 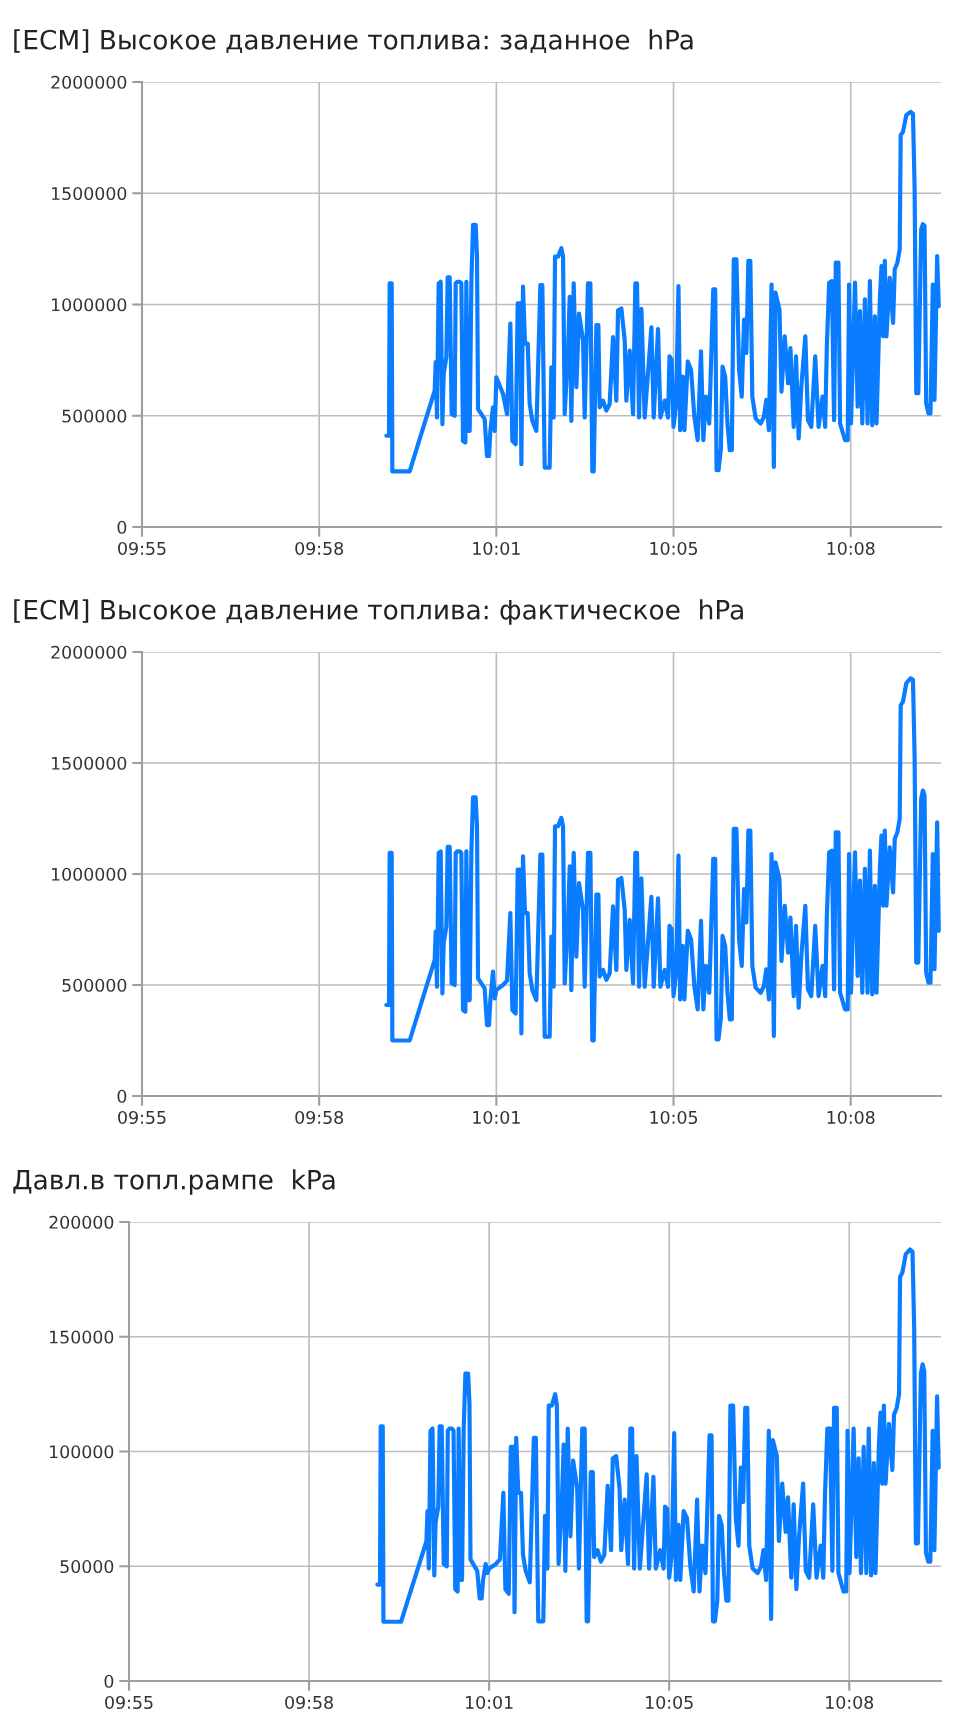 What do you see at coordinates (87, 1566) in the screenshot?
I see `y-tick-label: 50000` at bounding box center [87, 1566].